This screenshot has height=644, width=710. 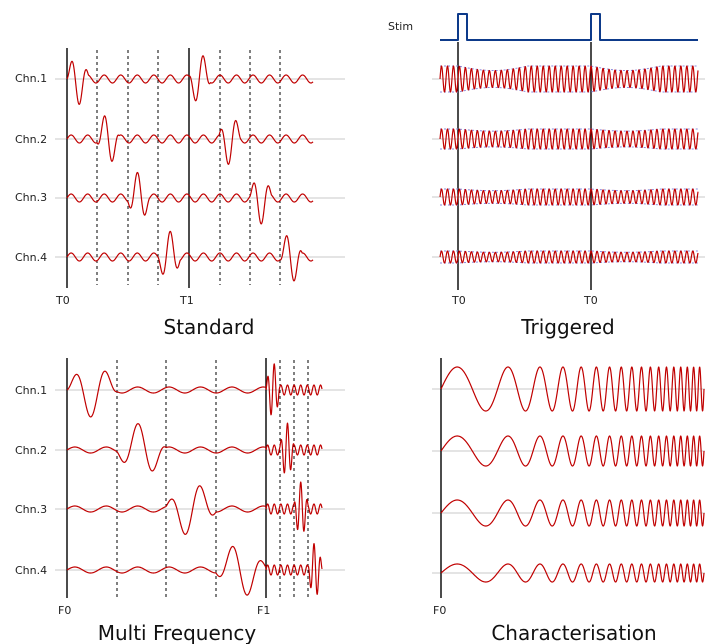 What do you see at coordinates (31, 390) in the screenshot?
I see `multi-channel-1-label: Chn.1` at bounding box center [31, 390].